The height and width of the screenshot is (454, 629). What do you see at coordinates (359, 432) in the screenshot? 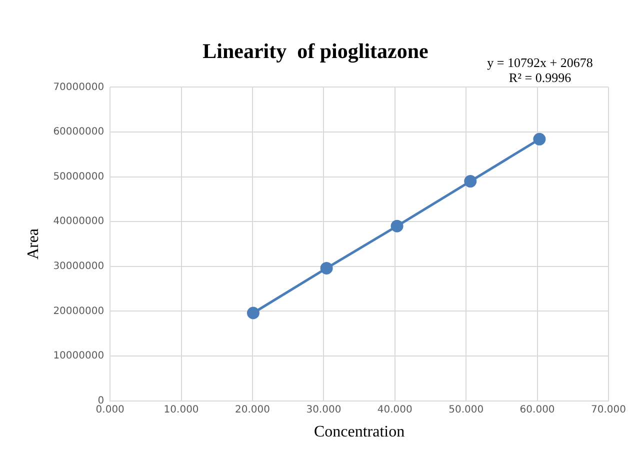
I see `x-axis-title: Concentration` at bounding box center [359, 432].